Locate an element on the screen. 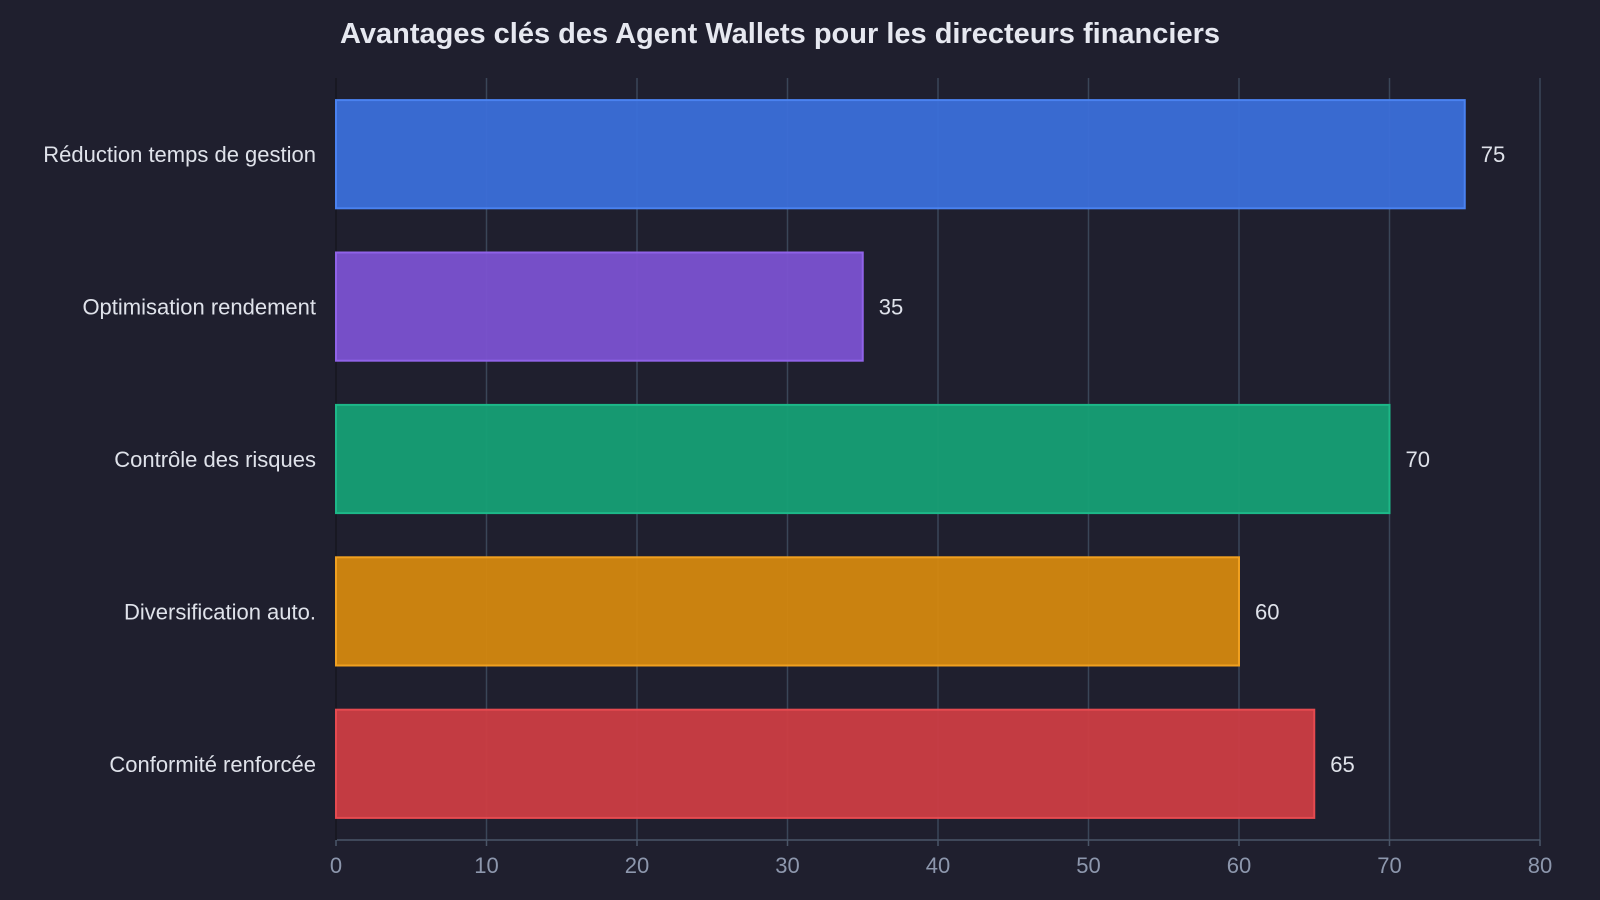  data-label: 60 is located at coordinates (1267, 611).